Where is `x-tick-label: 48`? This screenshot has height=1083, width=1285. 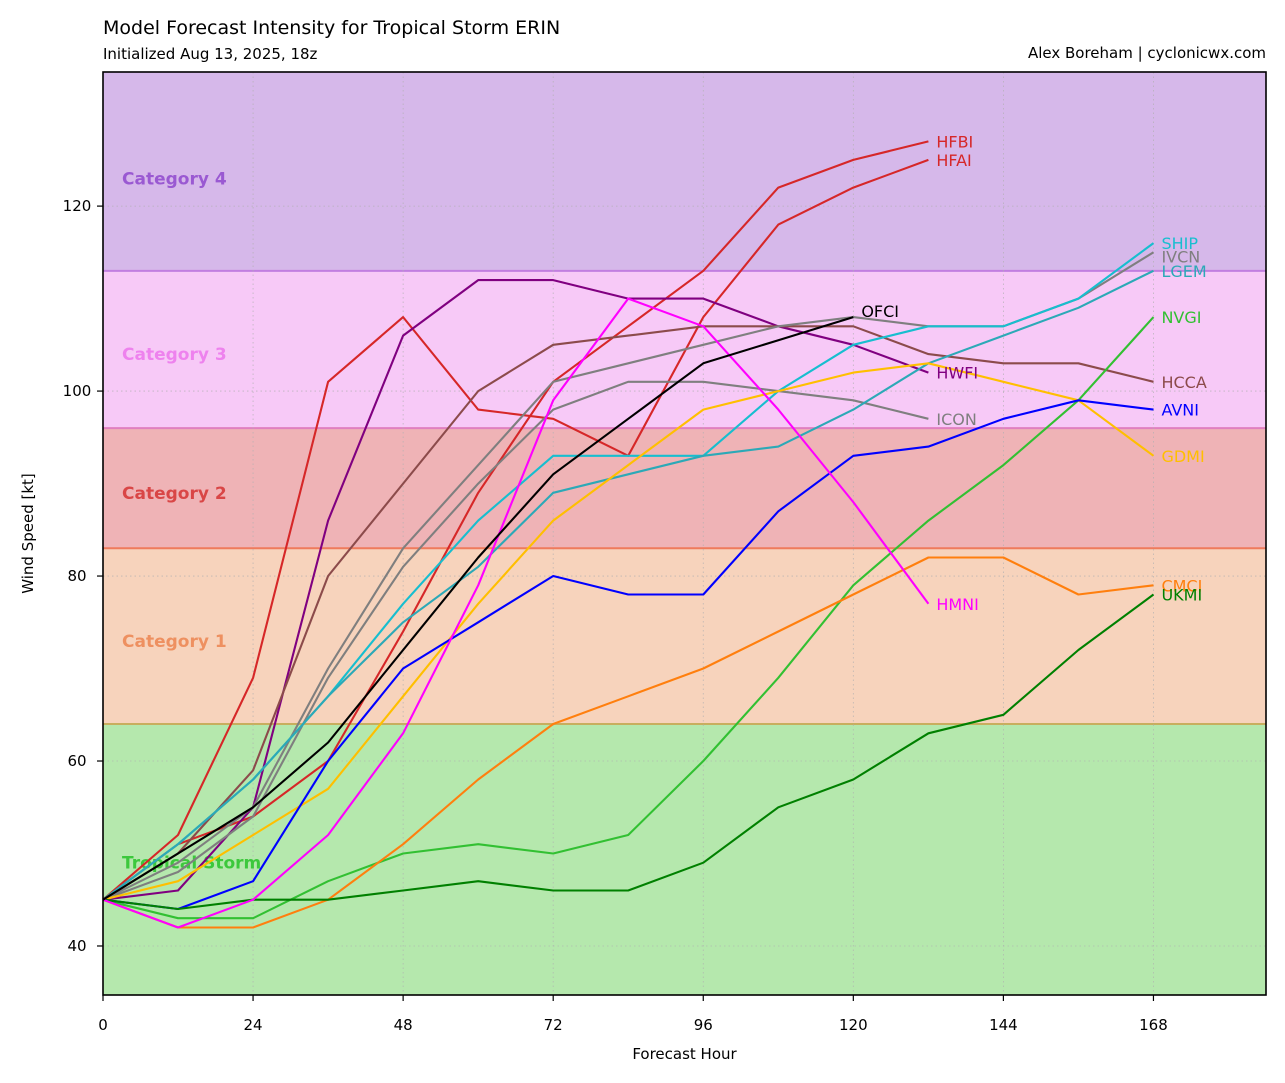
x-tick-label: 48 is located at coordinates (403, 1025).